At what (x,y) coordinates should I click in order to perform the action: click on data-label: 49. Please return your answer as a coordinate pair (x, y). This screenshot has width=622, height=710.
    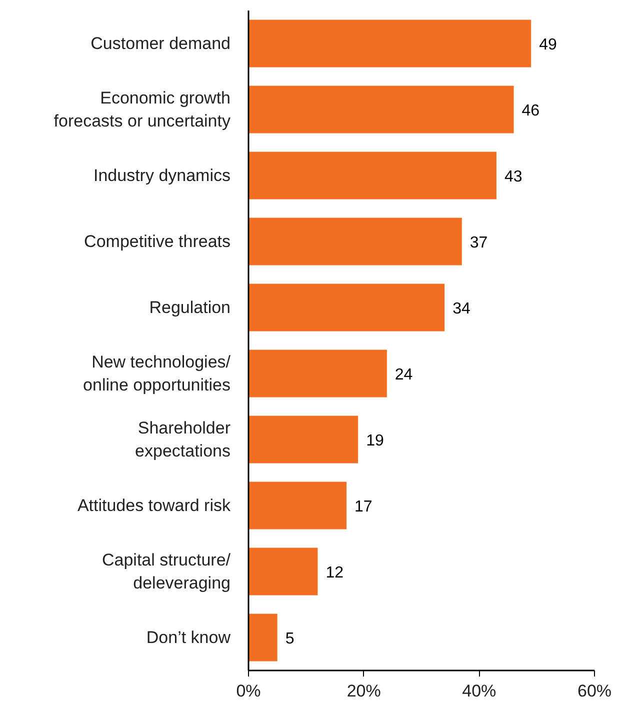
    Looking at the image, I should click on (548, 45).